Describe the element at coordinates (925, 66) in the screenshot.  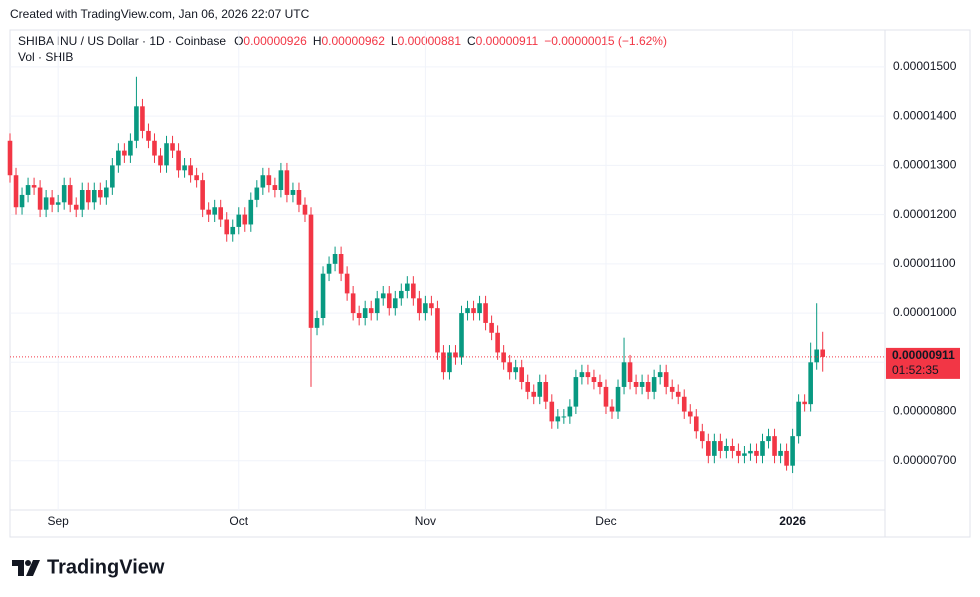
I see `y-tick-label: 0.00001500` at that location.